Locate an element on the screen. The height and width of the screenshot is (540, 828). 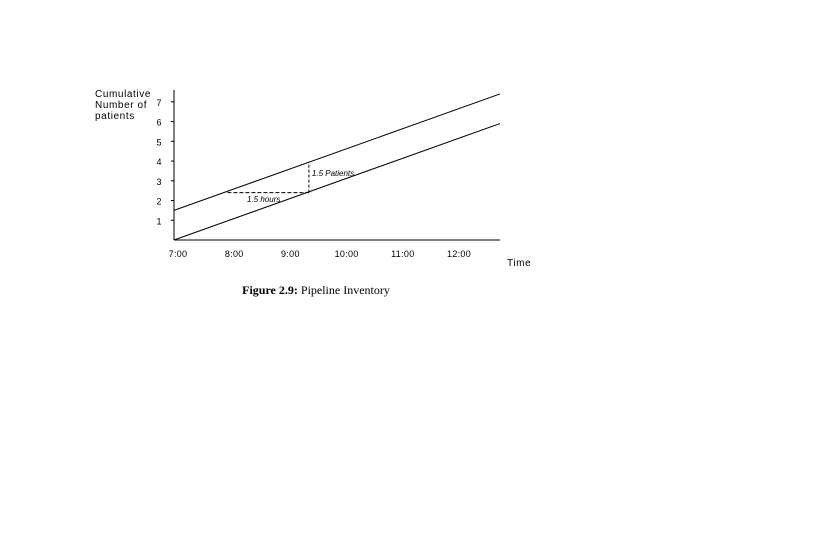
y-axis-label-line-2: Number of is located at coordinates (121, 105).